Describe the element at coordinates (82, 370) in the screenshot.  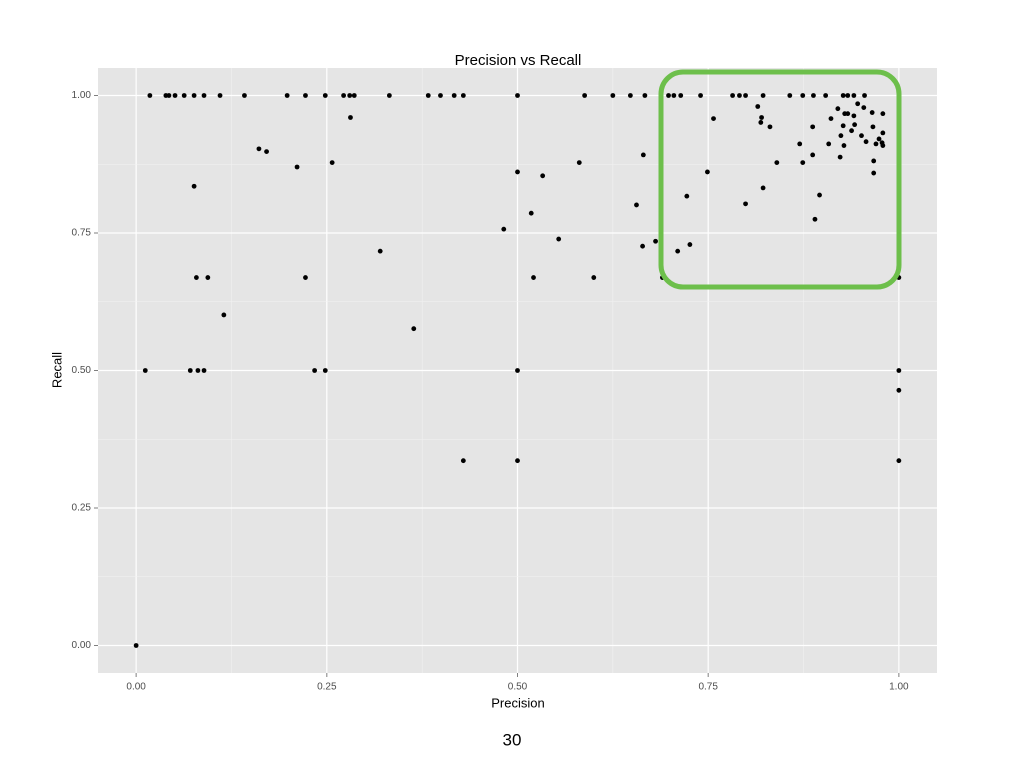
I see `y-tick-label: 0.50` at that location.